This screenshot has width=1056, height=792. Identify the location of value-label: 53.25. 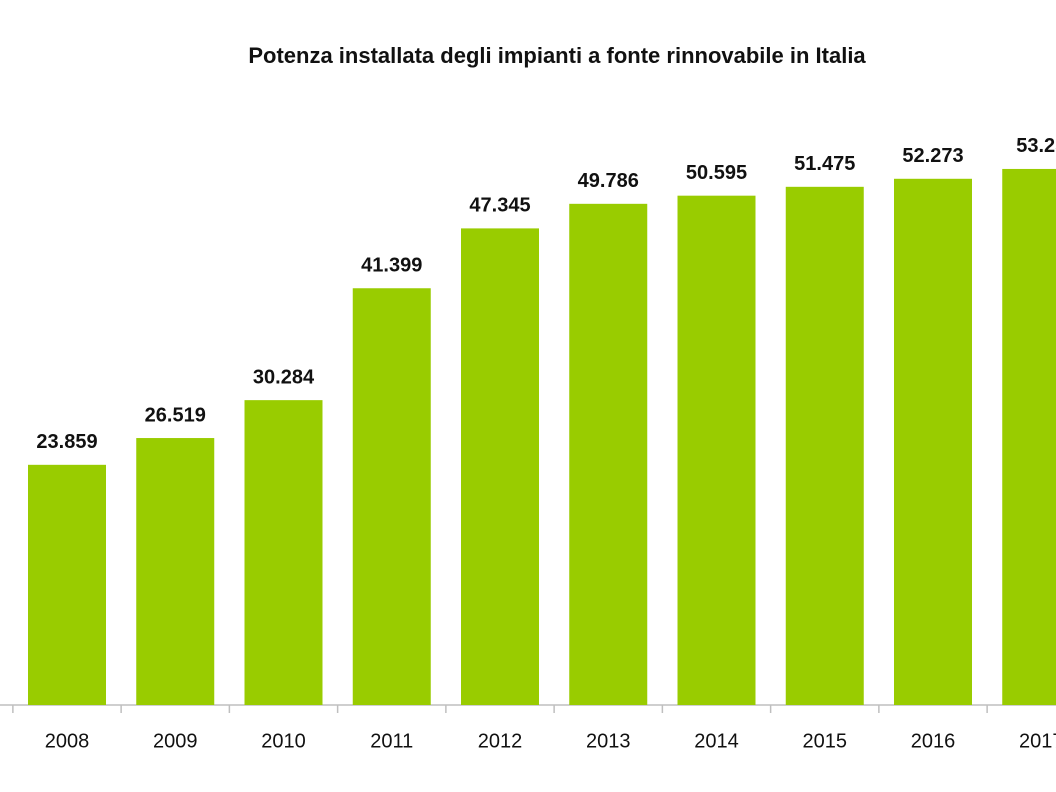
(1036, 146).